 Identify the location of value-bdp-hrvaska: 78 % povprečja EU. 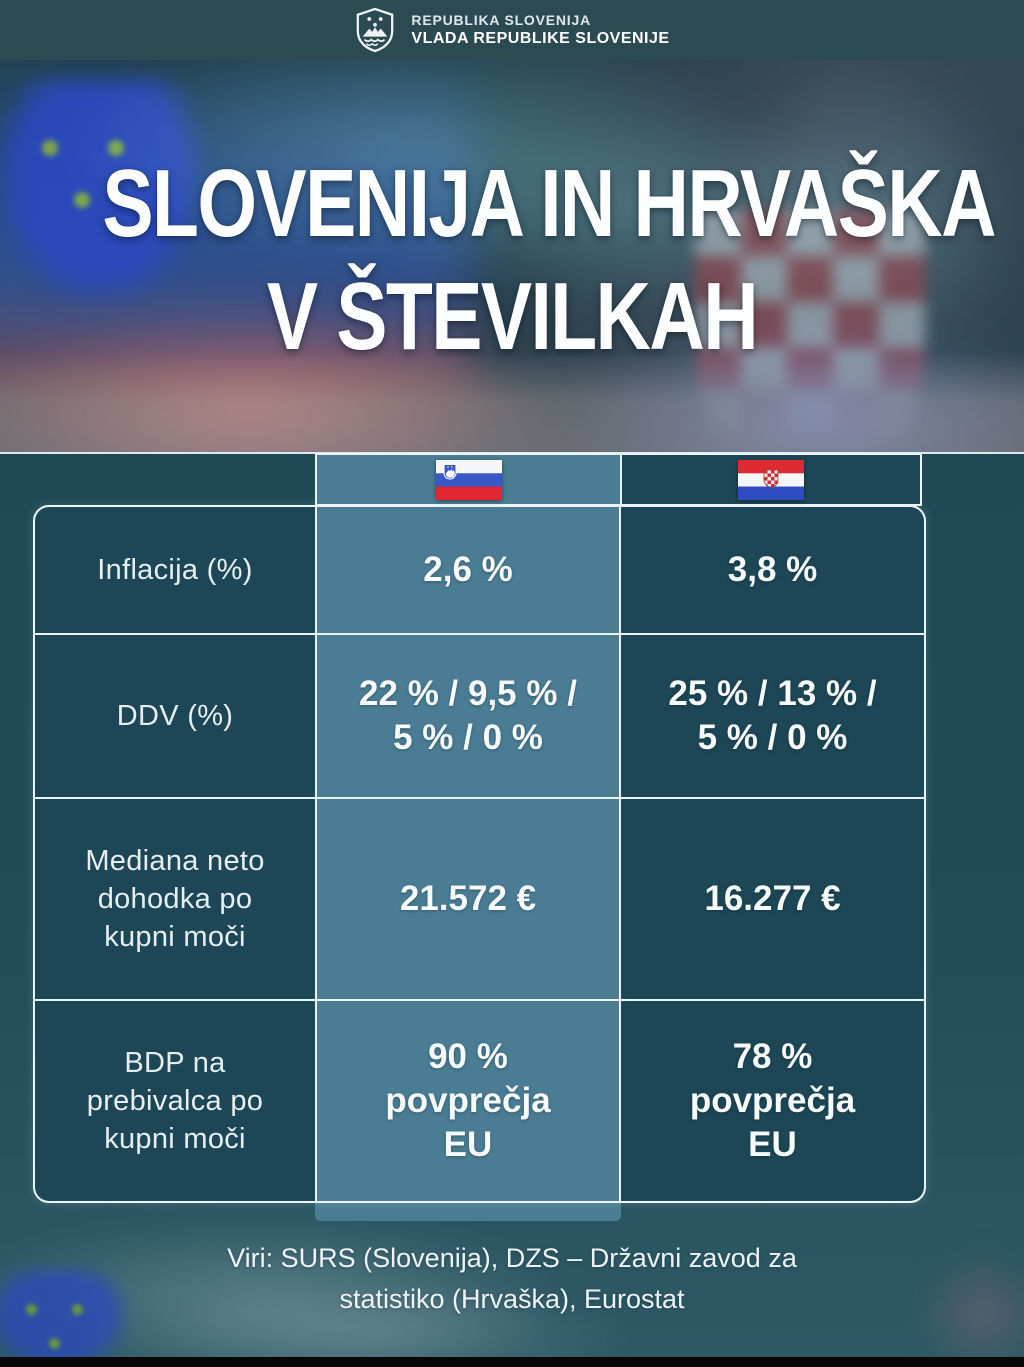
(772, 1101).